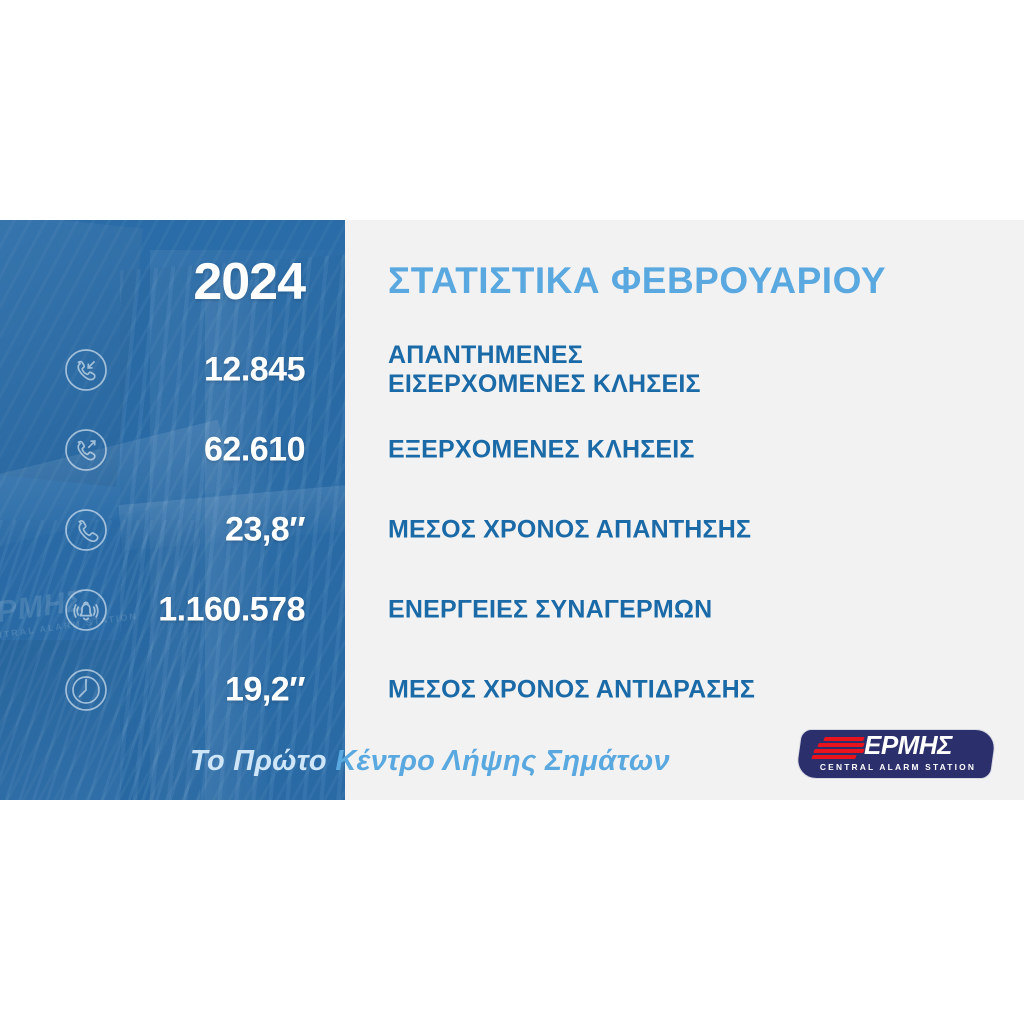 Image resolution: width=1024 pixels, height=1024 pixels. Describe the element at coordinates (255, 369) in the screenshot. I see `stat-value: 12.845` at that location.